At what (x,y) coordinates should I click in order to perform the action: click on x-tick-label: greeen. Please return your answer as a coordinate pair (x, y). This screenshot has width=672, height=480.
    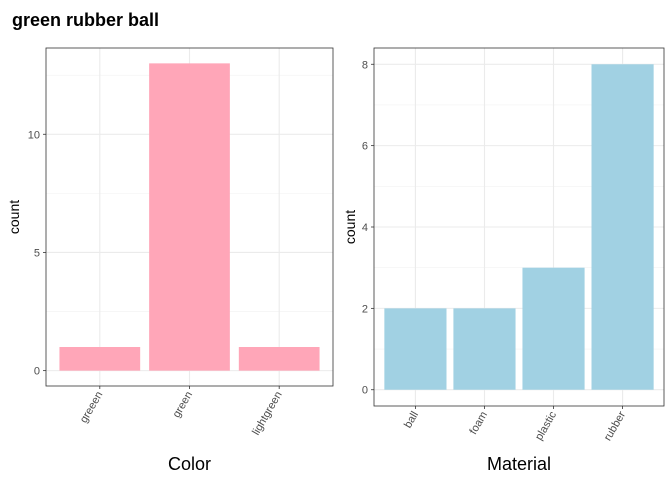
    Looking at the image, I should click on (92, 408).